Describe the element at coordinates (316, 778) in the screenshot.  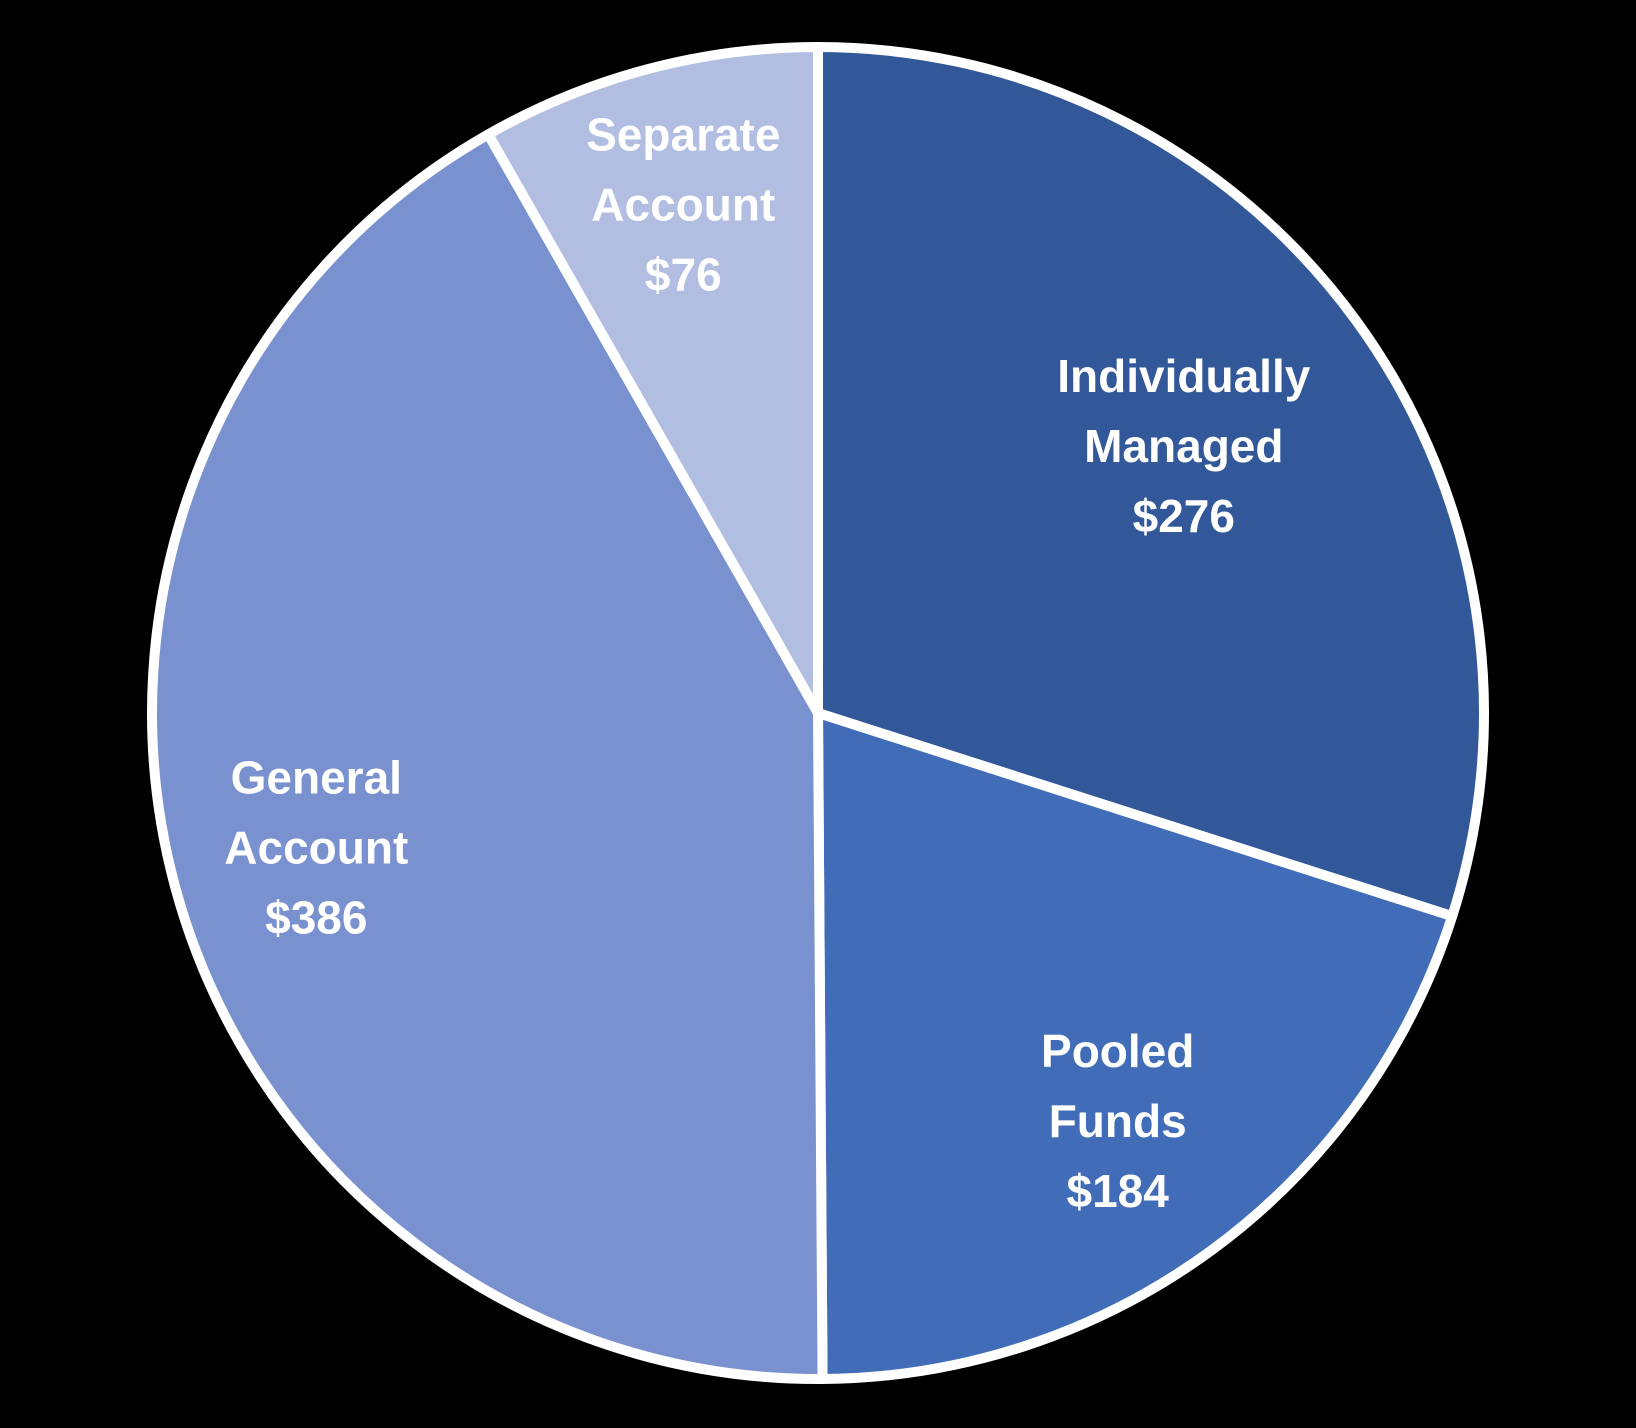
I see `pie-label-line: General` at that location.